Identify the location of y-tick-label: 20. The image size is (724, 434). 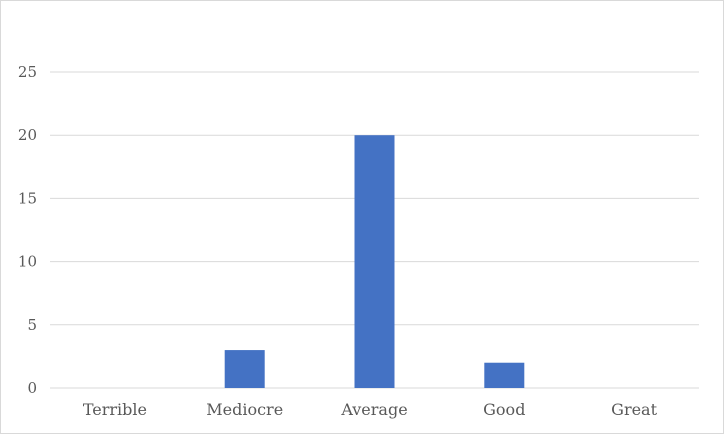
(27, 135).